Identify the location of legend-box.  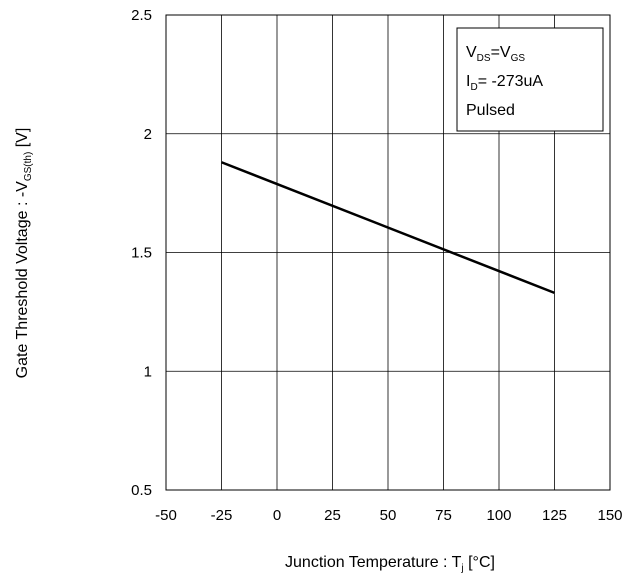
(530, 79).